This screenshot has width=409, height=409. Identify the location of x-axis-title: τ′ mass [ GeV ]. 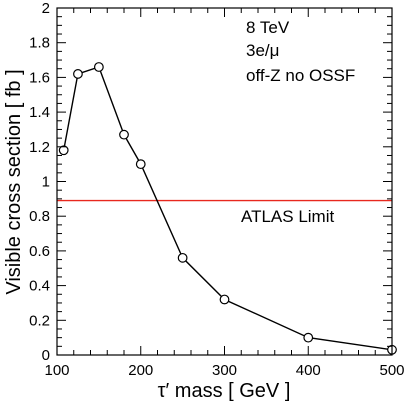
(224, 391).